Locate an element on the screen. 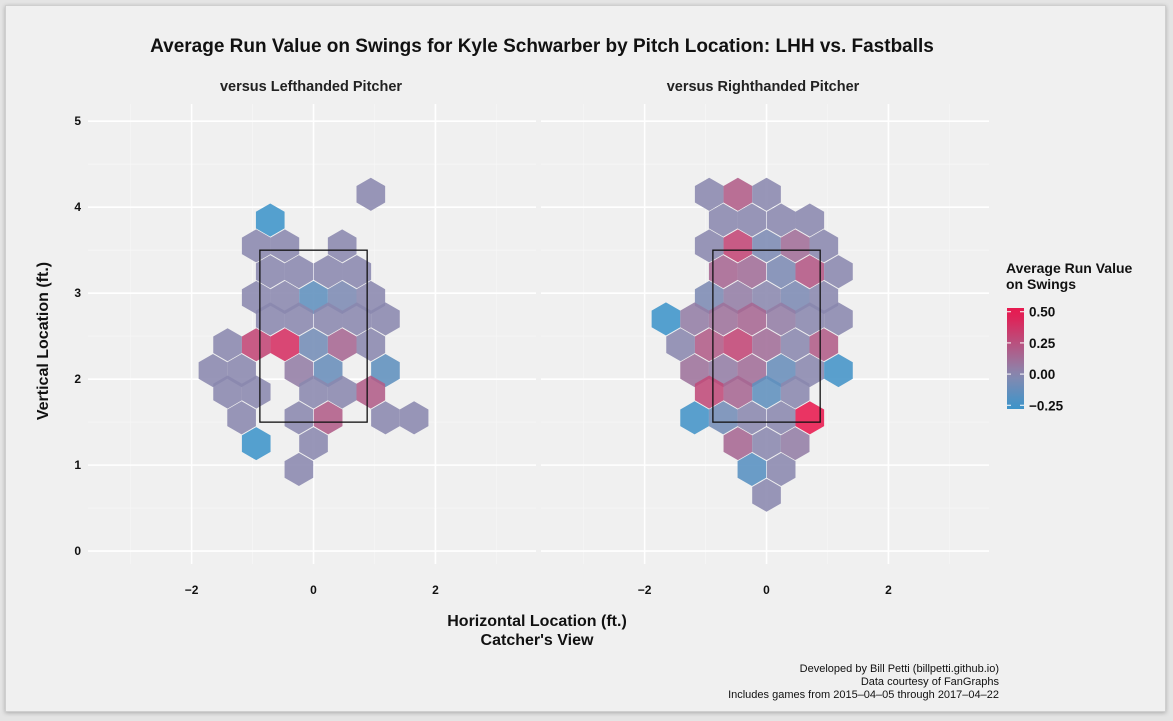 This screenshot has height=721, width=1173. legend-colorbar is located at coordinates (1015, 358).